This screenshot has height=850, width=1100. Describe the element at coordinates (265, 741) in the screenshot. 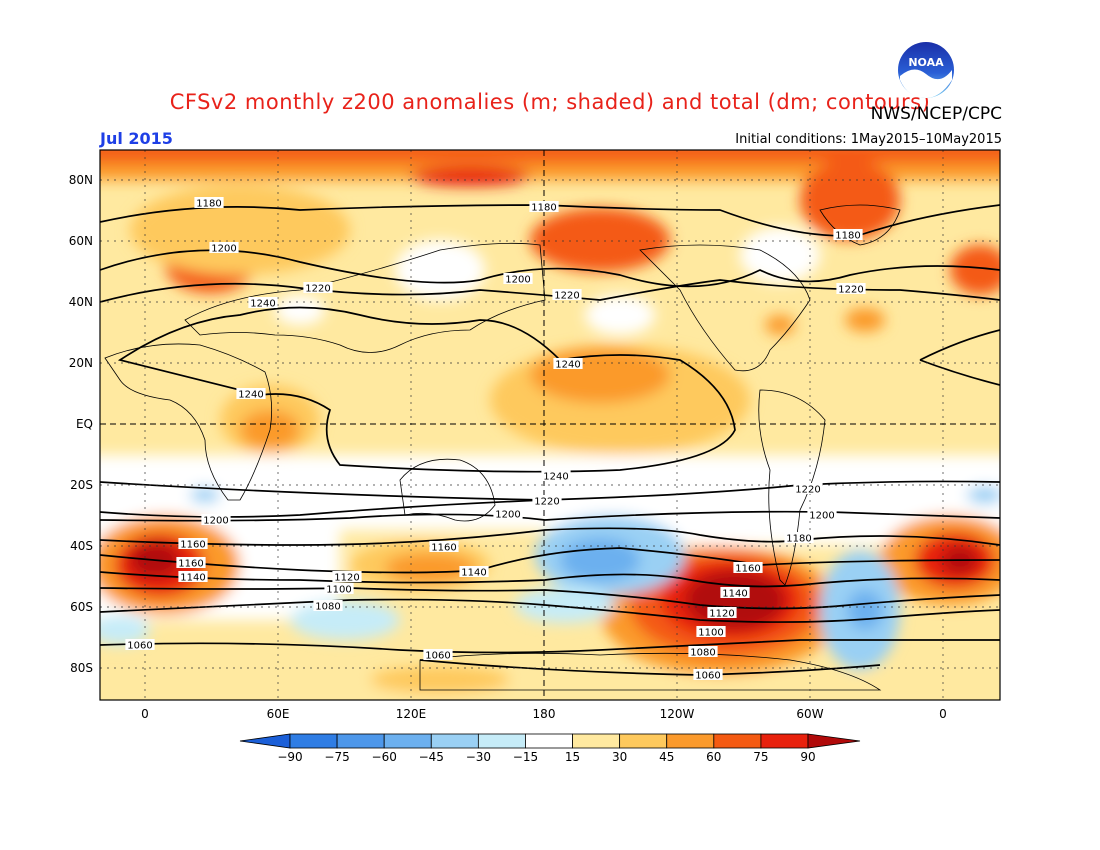

I see `colorbar-left-arrow` at that location.